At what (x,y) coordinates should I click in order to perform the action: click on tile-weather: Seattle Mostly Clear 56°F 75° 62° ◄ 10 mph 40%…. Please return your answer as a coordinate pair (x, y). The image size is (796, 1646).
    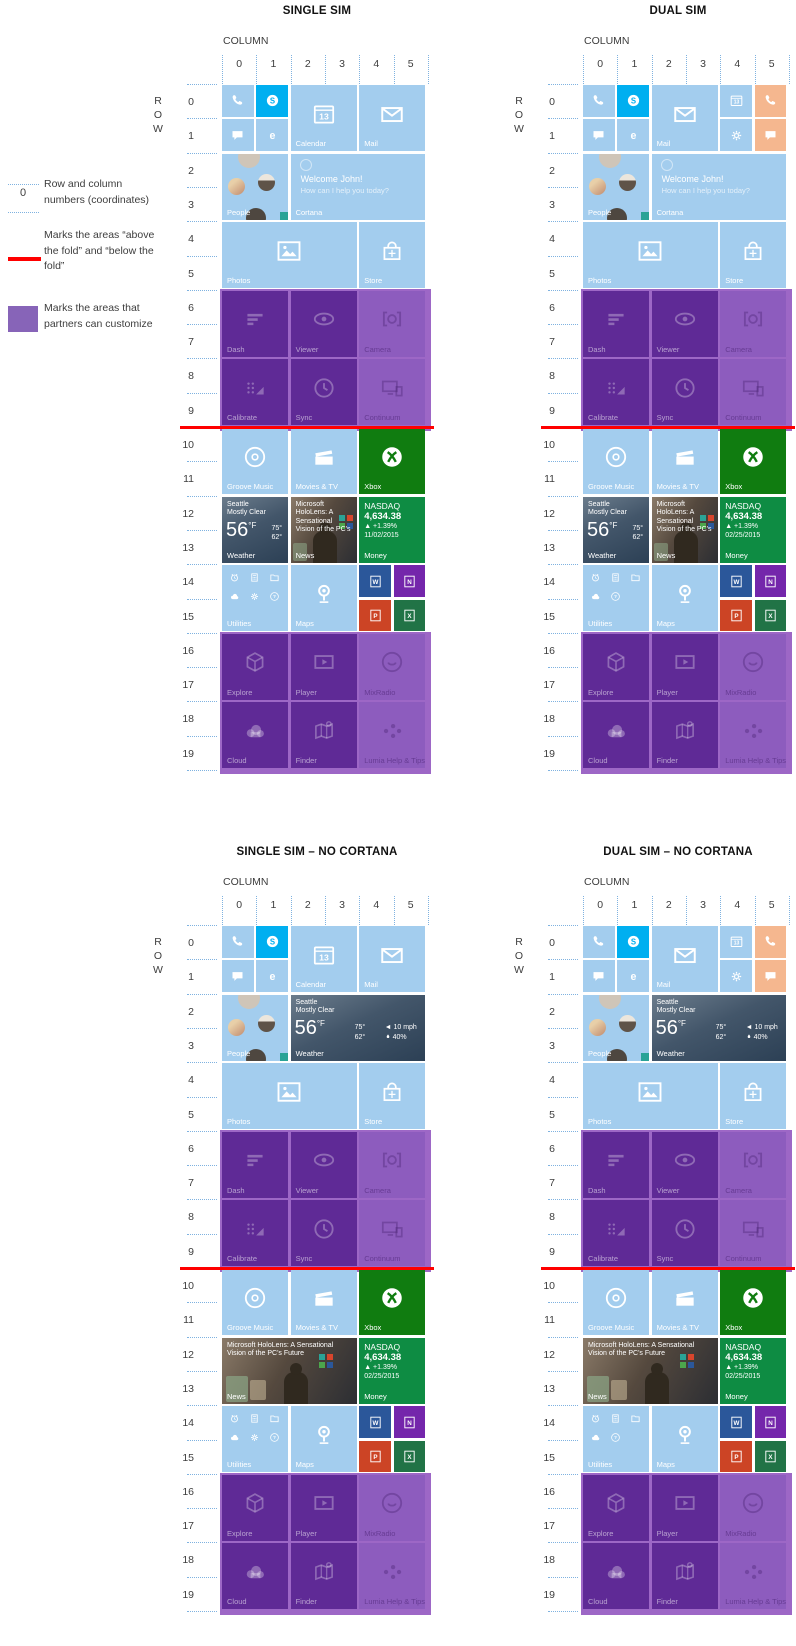
    Looking at the image, I should click on (358, 1027).